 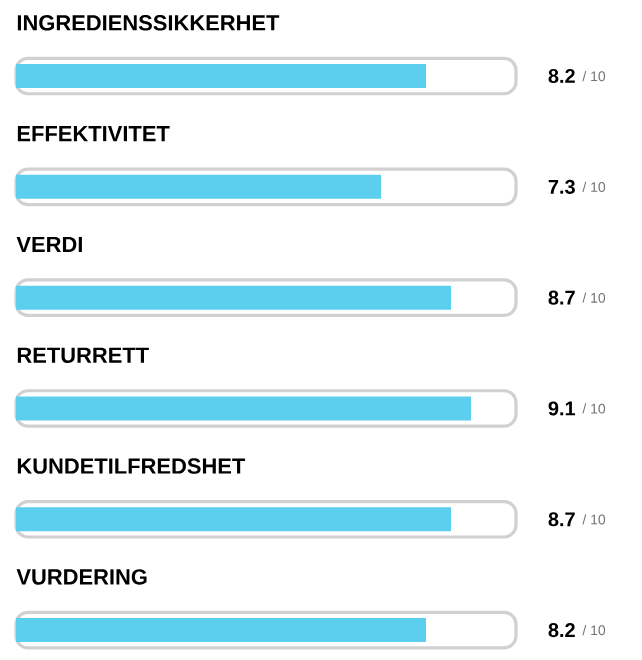 What do you see at coordinates (49, 244) in the screenshot?
I see `y-tick-label: VERDI` at bounding box center [49, 244].